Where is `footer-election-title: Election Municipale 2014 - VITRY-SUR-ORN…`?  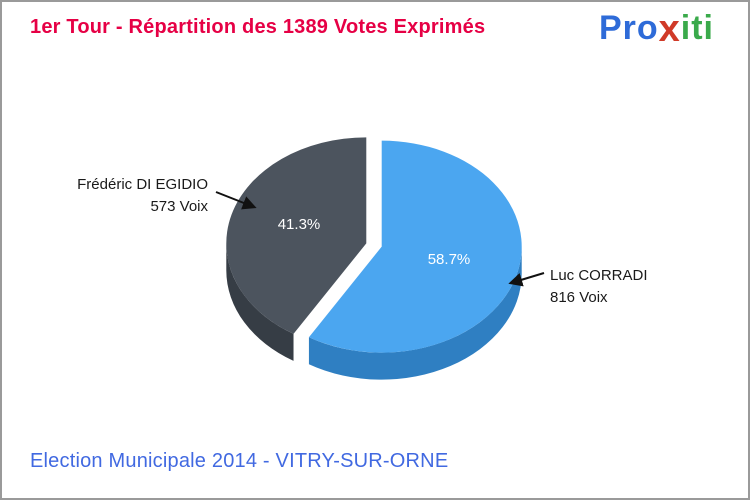
footer-election-title: Election Municipale 2014 - VITRY-SUR-ORN… is located at coordinates (239, 461).